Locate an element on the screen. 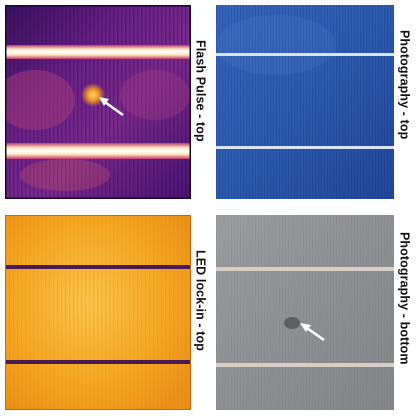  photography-bottom-label: Photography - bottom is located at coordinates (404, 298).